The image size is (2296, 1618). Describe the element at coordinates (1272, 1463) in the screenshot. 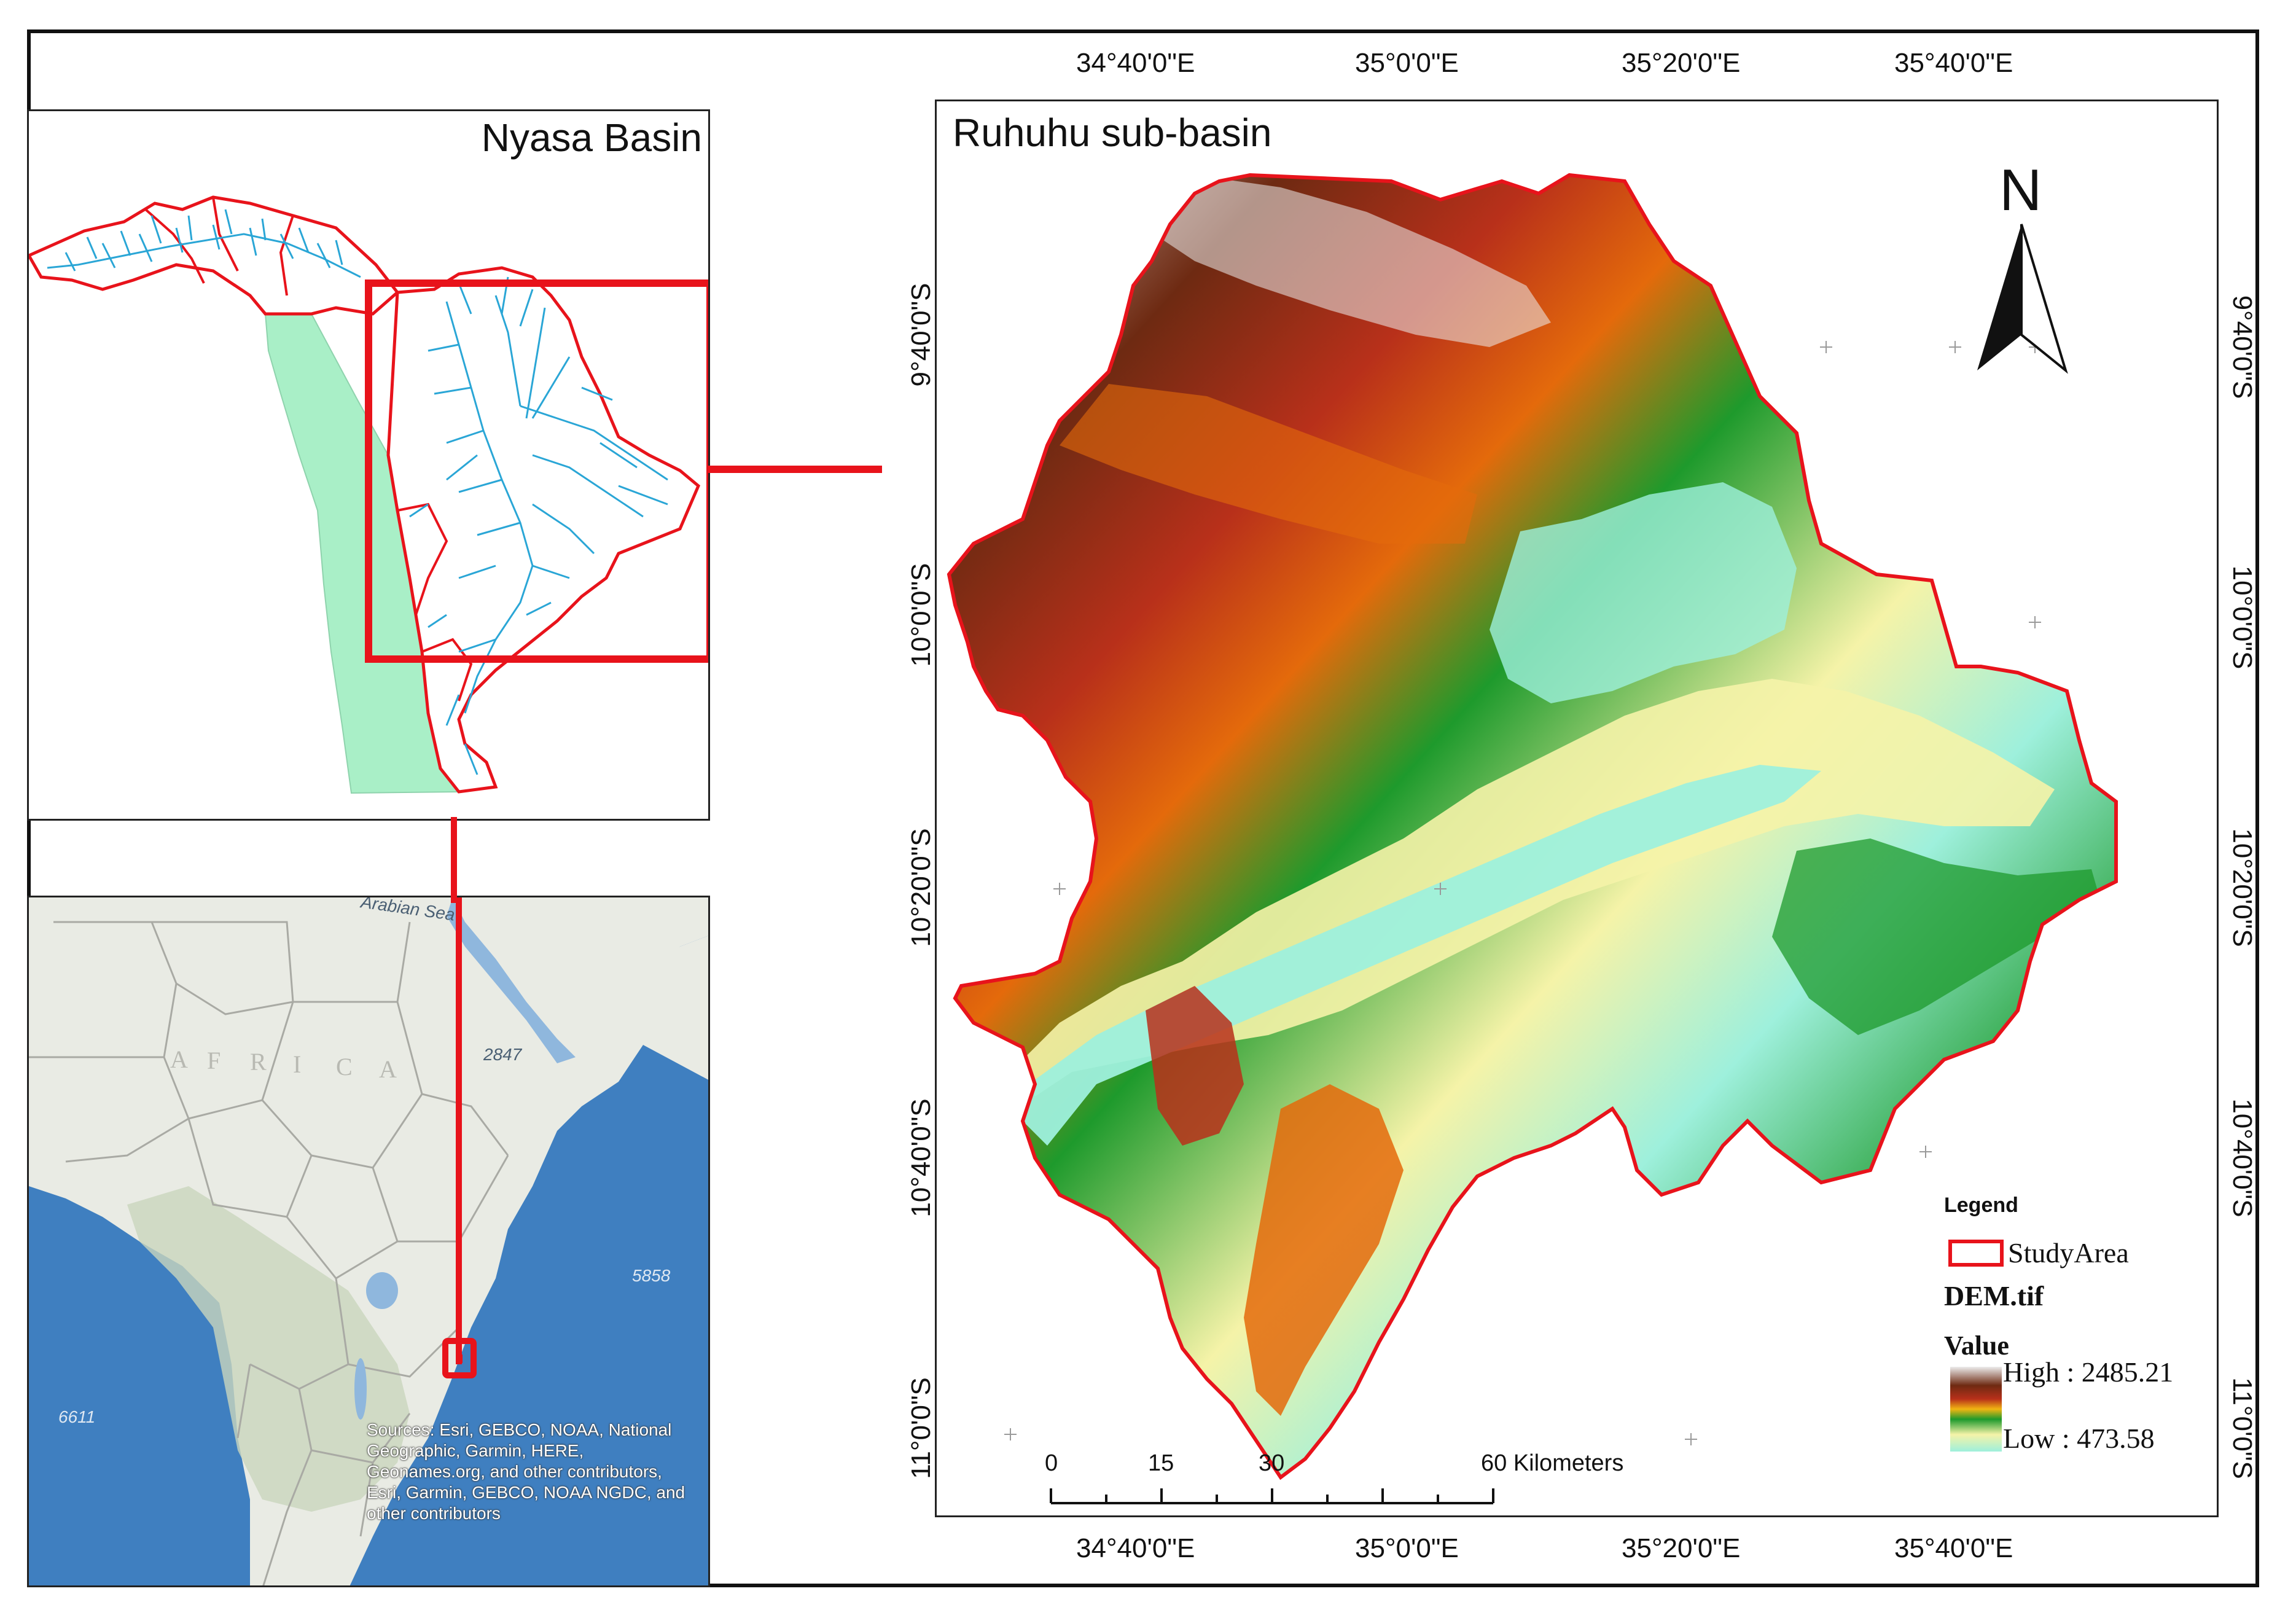

I see `scale-label-30: 30` at that location.